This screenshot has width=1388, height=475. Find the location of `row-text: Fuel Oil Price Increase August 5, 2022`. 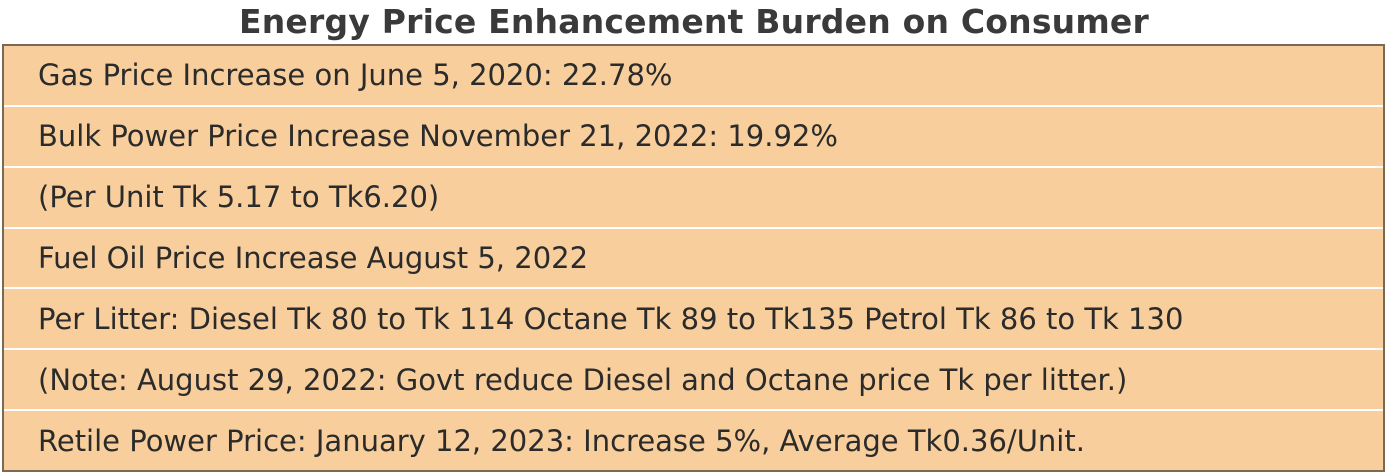

row-text: Fuel Oil Price Increase August 5, 2022 is located at coordinates (313, 258).